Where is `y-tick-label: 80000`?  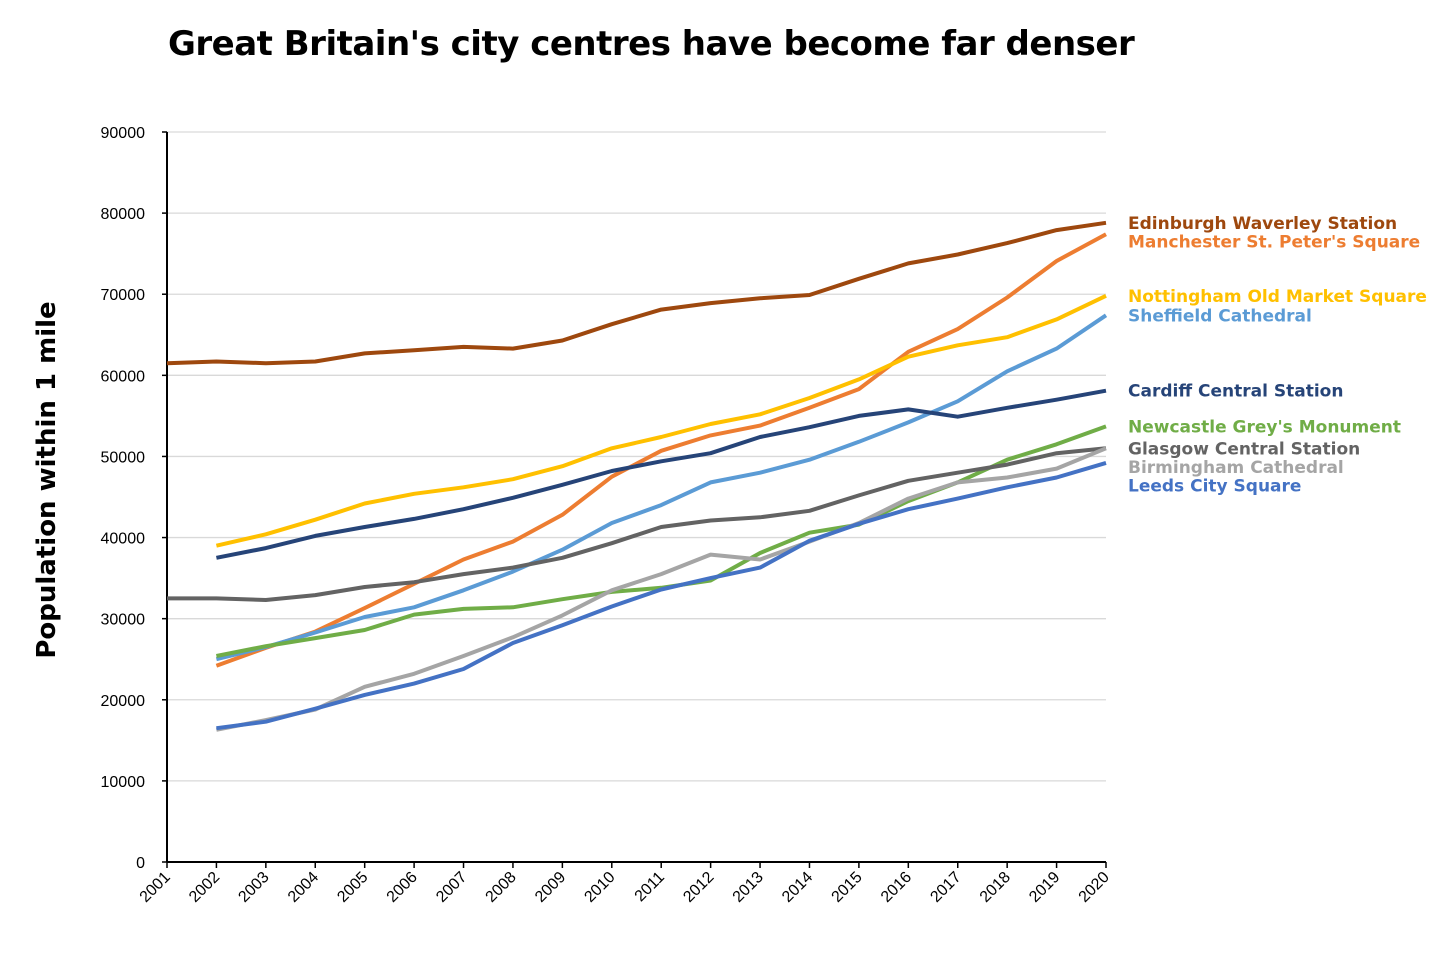
y-tick-label: 80000 is located at coordinates (123, 214).